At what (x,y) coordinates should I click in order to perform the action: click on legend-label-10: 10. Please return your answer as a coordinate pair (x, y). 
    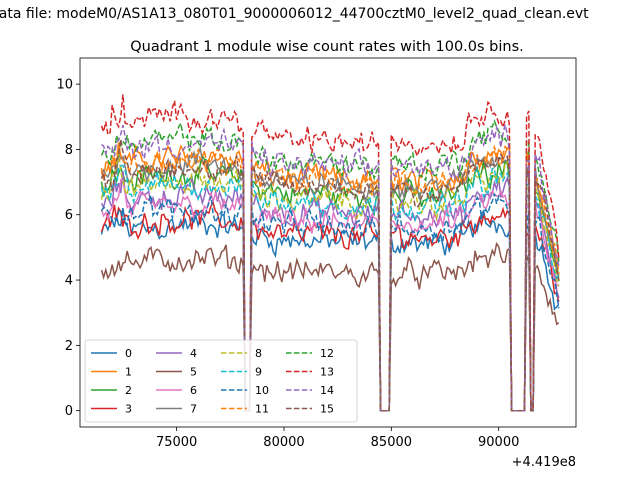
    Looking at the image, I should click on (262, 390).